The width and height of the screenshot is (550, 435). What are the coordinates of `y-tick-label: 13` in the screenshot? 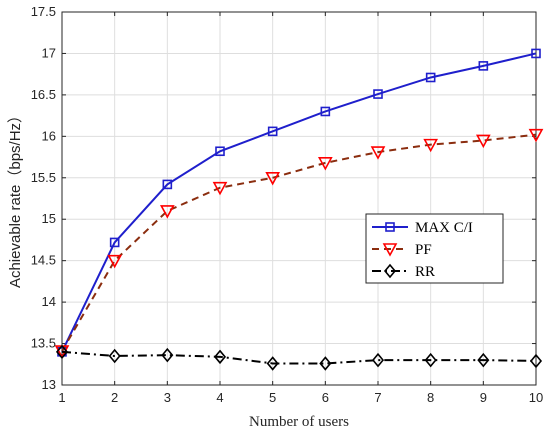 It's located at (49, 384).